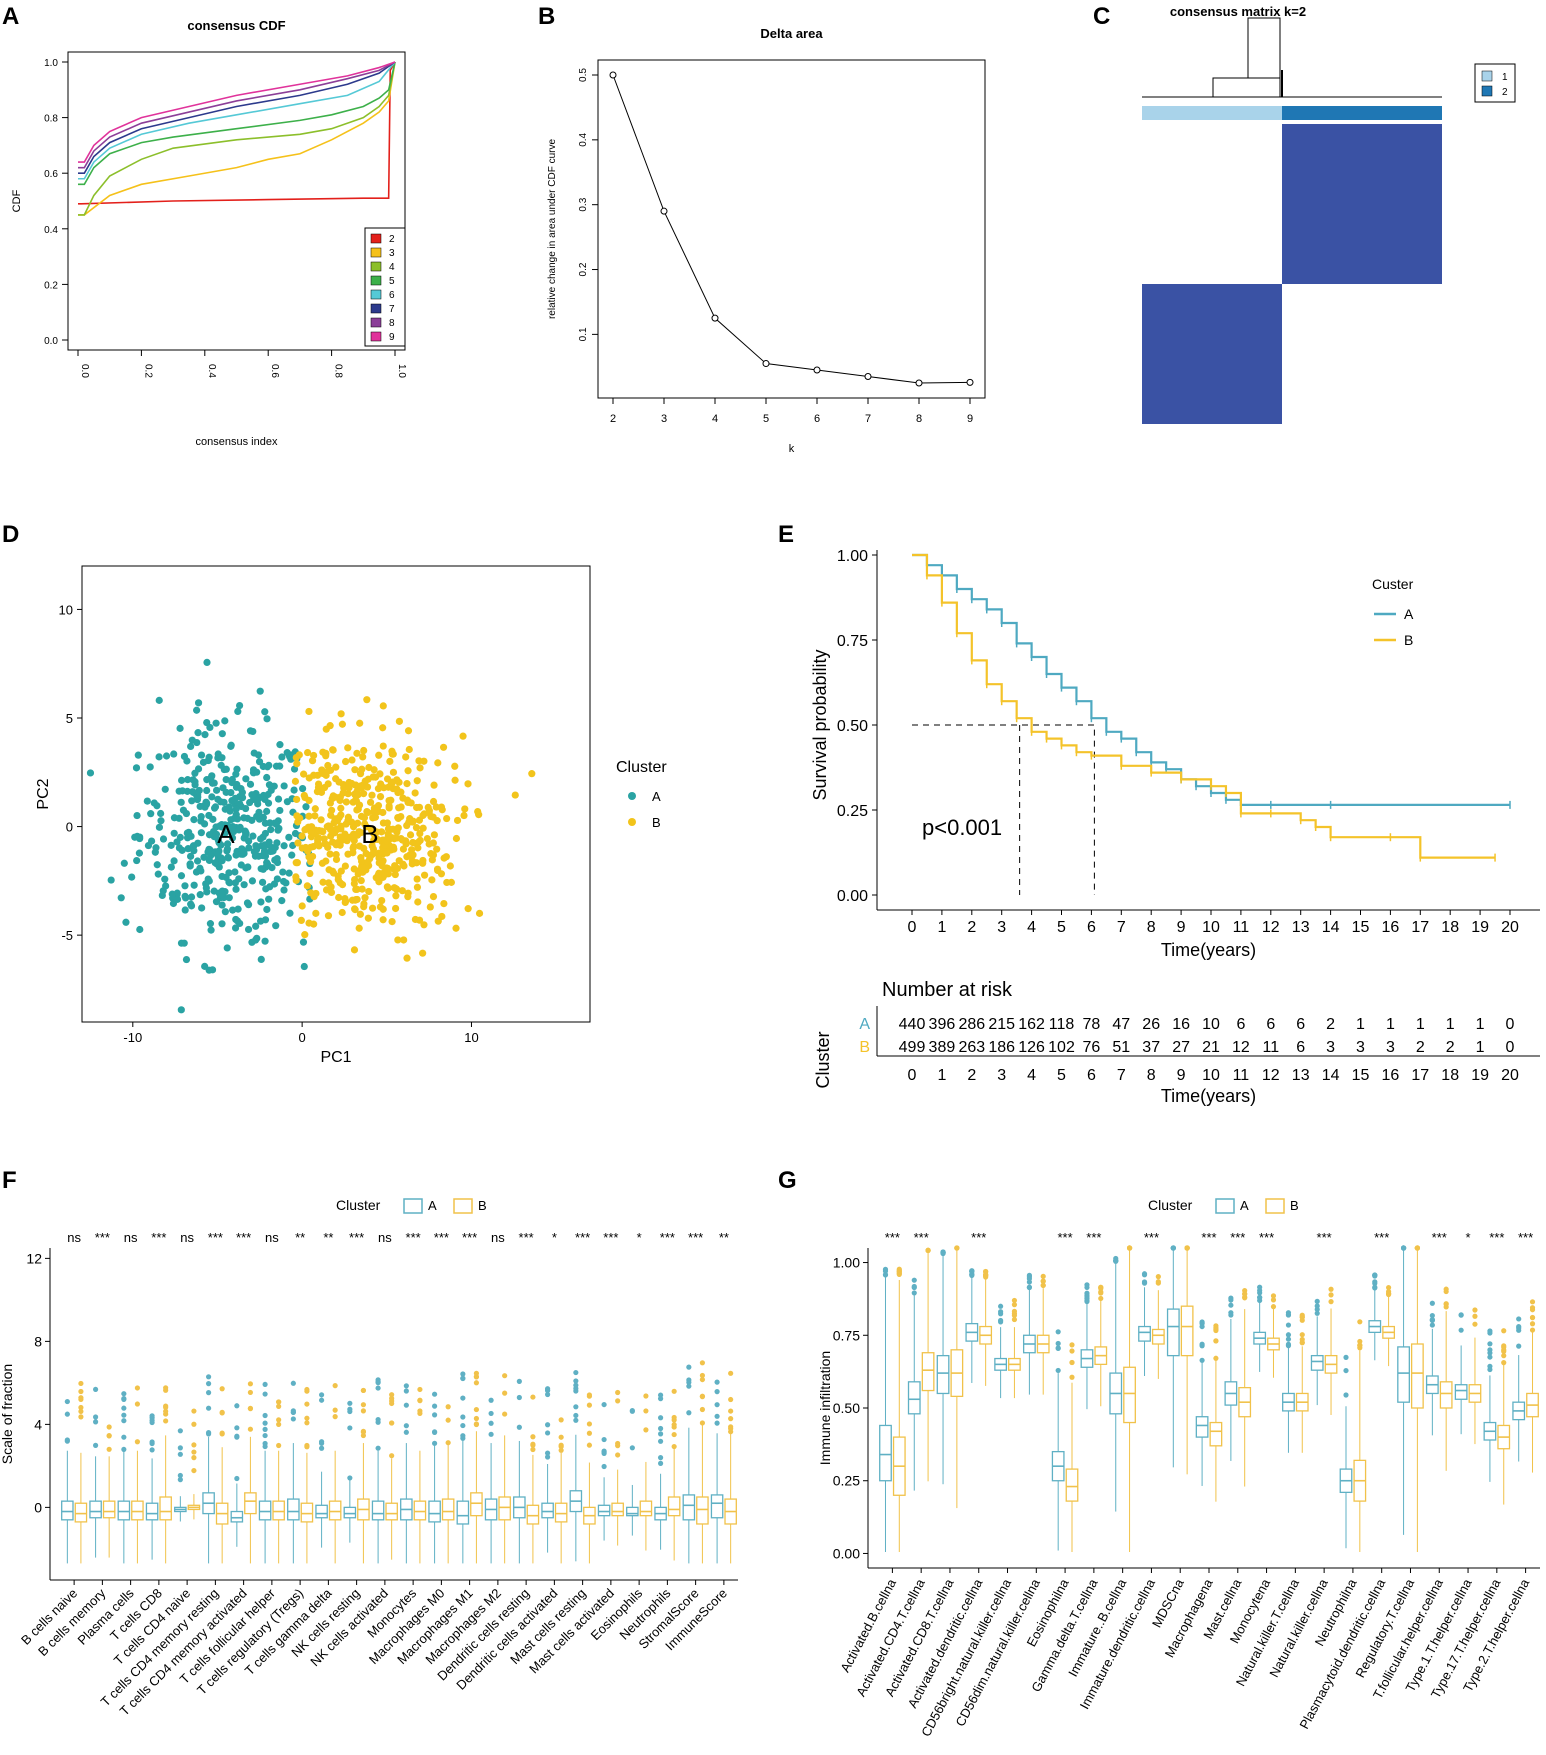 Image resolution: width=1546 pixels, height=1755 pixels. Describe the element at coordinates (1270, 1024) in the screenshot. I see `risk-count-a: 6` at that location.